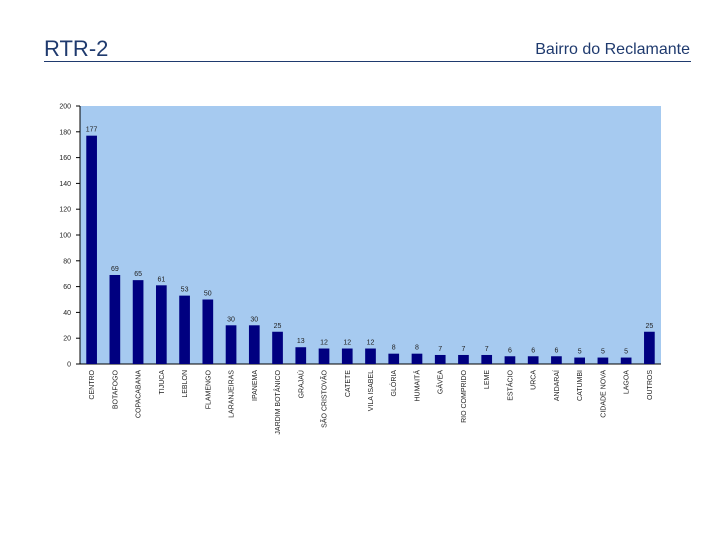 The image size is (720, 540). I want to click on data-label: 65, so click(138, 274).